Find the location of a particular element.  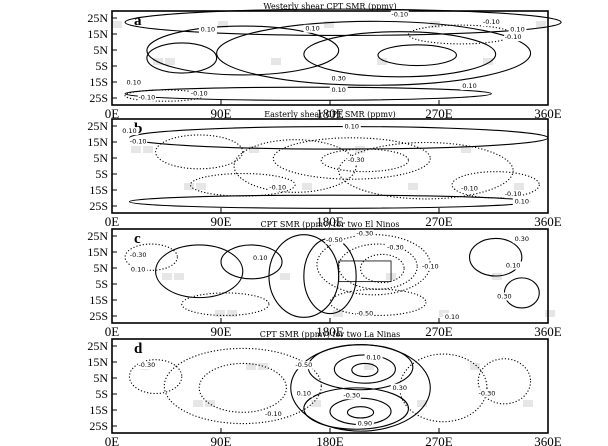

panel-title: CPT SMR (ppmv) for two El Ninos is located at coordinates (330, 224).